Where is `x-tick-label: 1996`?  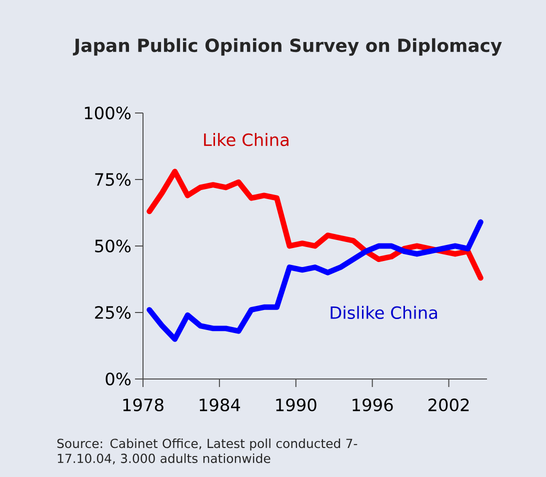
x-tick-label: 1996 is located at coordinates (372, 405).